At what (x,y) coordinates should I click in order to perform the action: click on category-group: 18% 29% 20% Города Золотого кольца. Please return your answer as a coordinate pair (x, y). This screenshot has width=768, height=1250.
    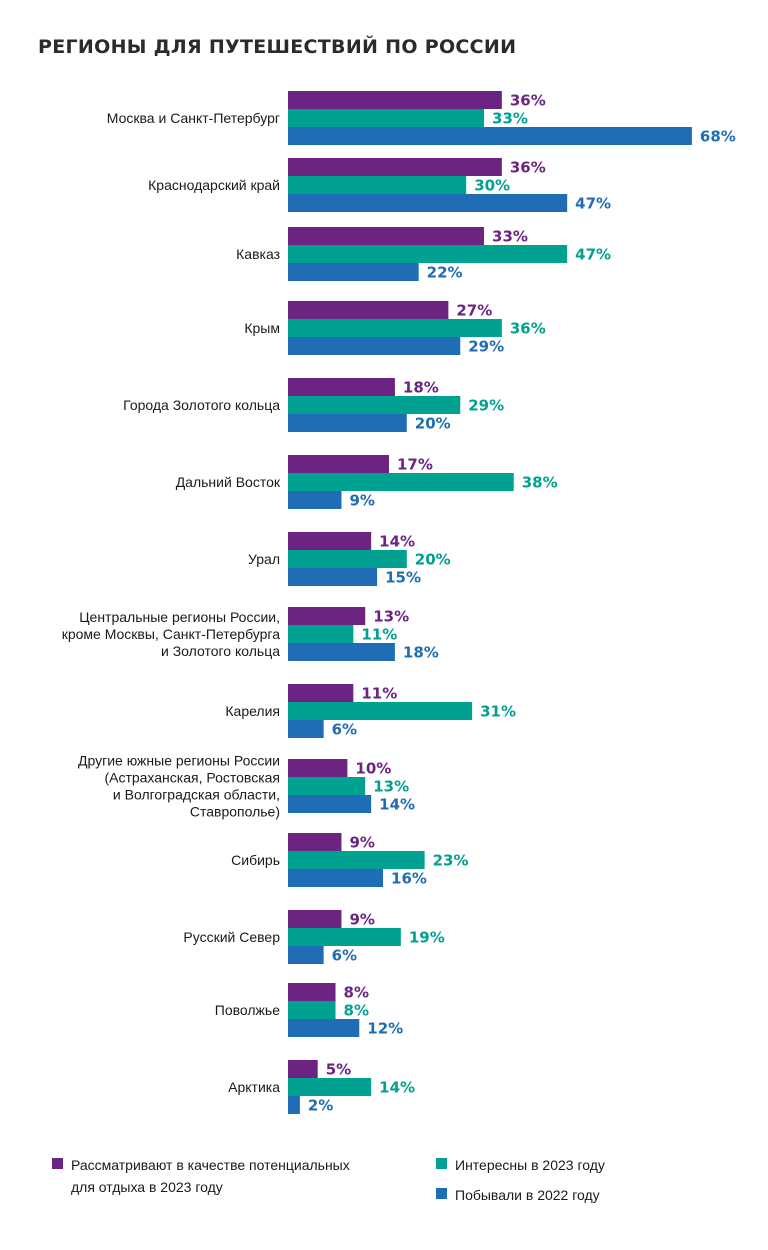
    Looking at the image, I should click on (313, 405).